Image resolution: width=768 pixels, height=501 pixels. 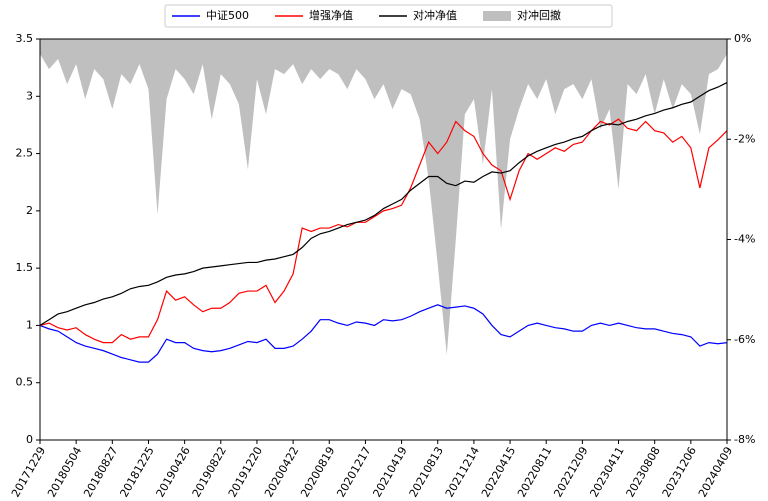 I want to click on x-tick-label: 20210813, so click(x=426, y=472).